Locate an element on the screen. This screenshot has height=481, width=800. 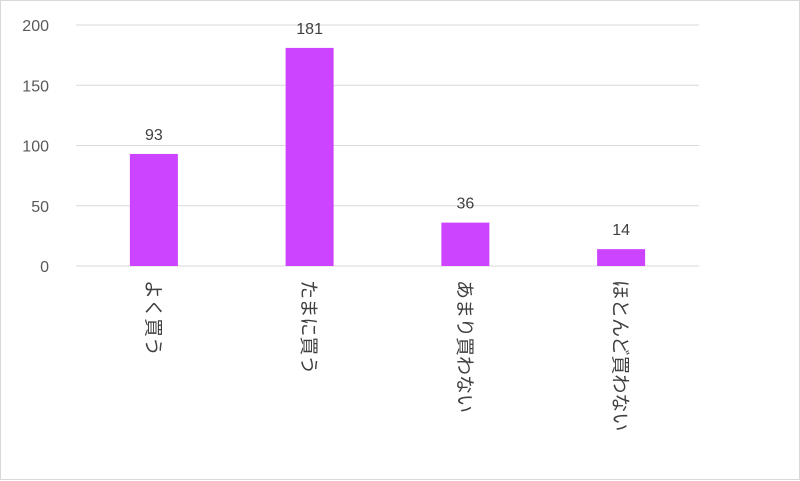
category-label: ほとんど買わない is located at coordinates (620, 355).